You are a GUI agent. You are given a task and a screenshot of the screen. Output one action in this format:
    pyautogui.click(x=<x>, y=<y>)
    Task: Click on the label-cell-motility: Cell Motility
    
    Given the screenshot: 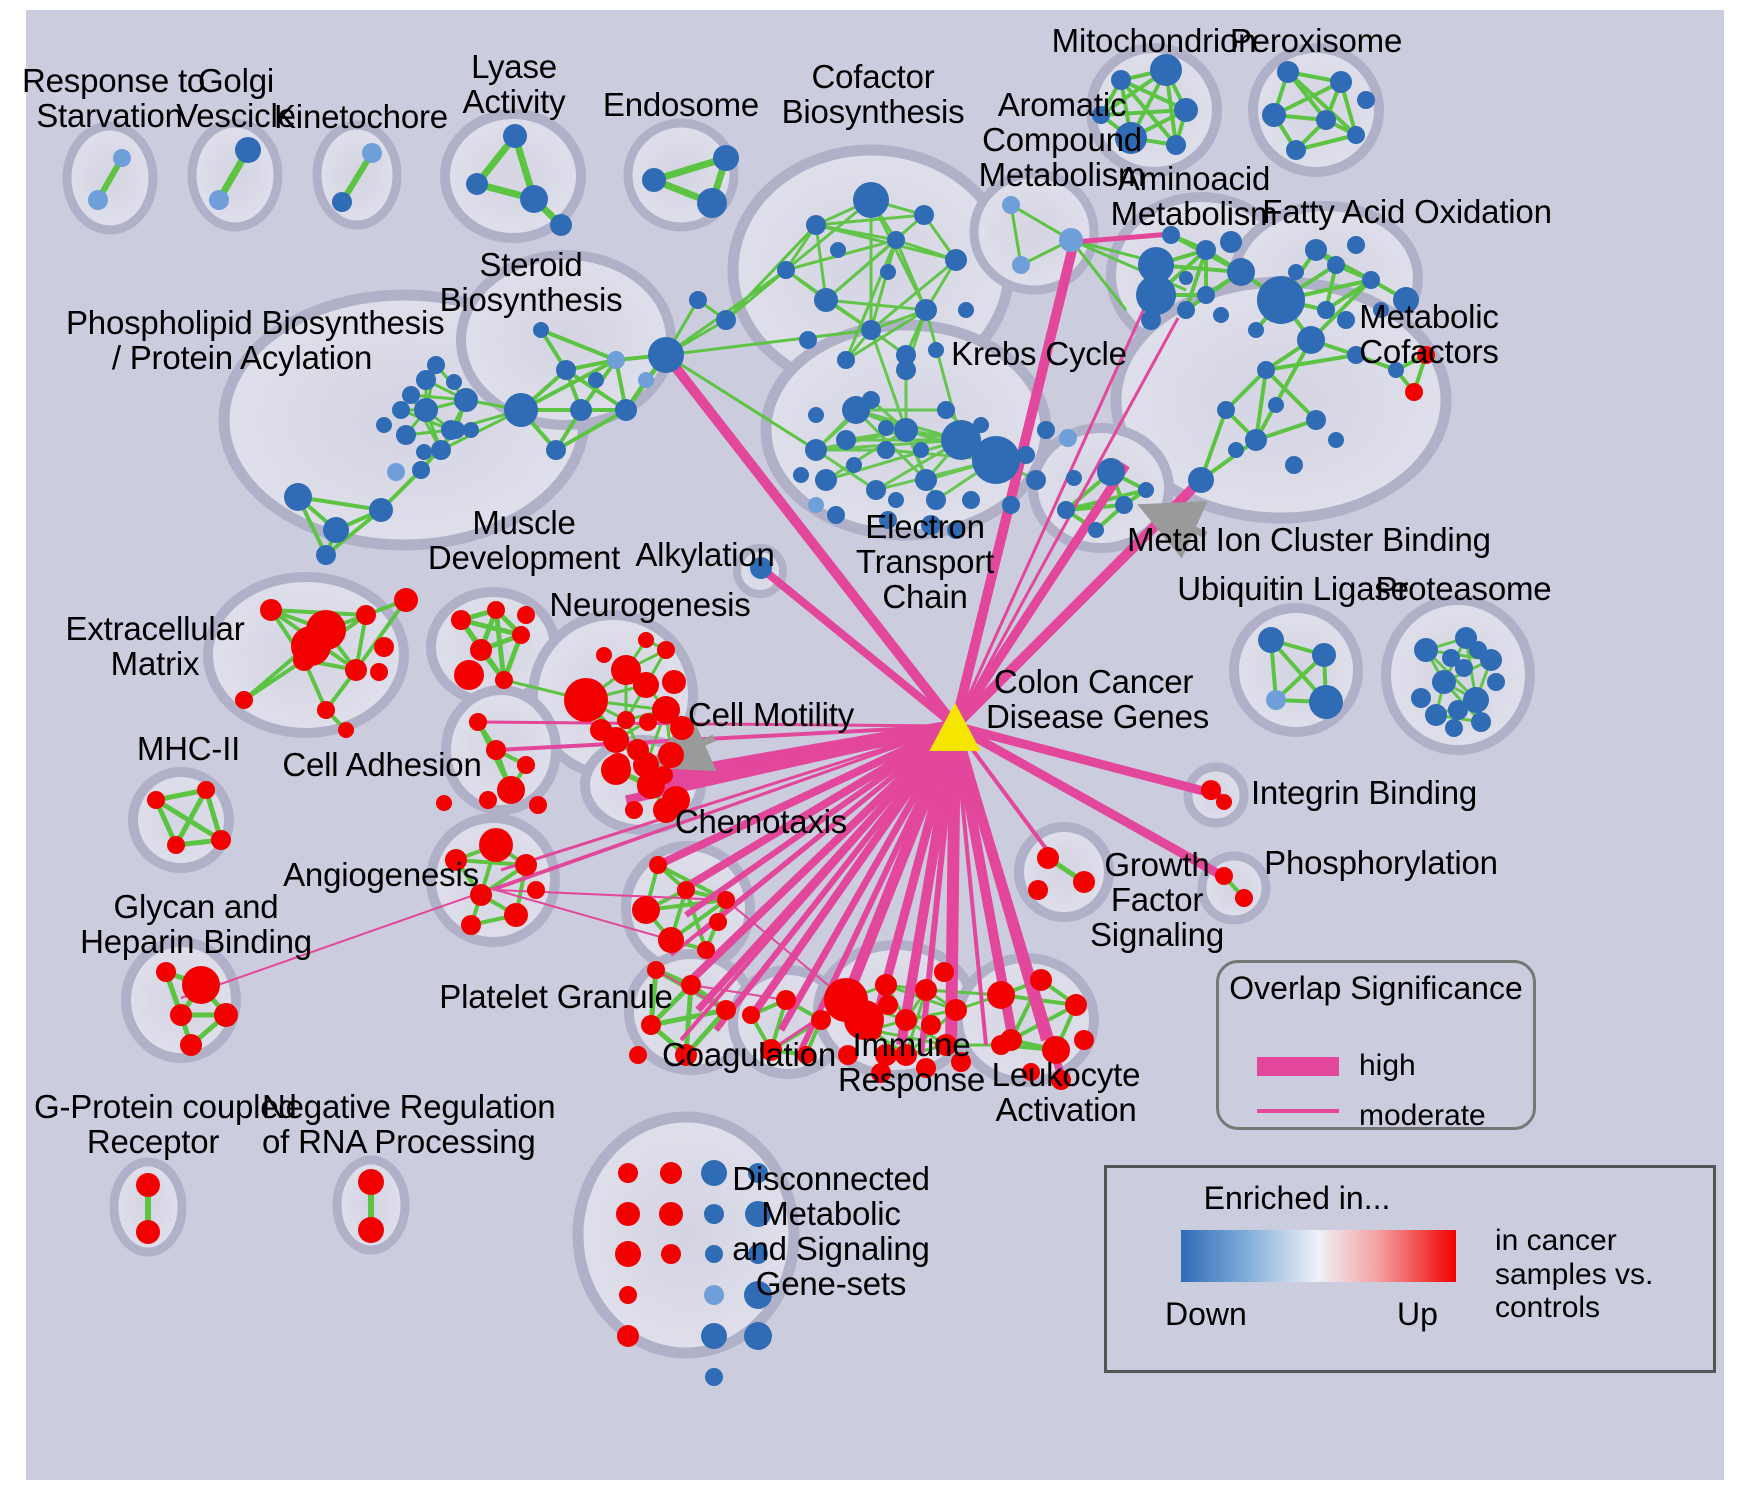 What is the action you would take?
    pyautogui.click(x=771, y=714)
    